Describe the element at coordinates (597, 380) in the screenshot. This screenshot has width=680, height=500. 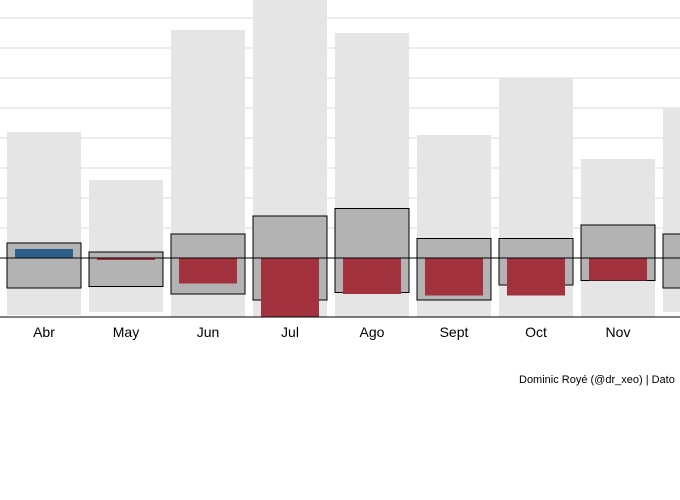
I see `source-caption: Dominic Royé (@dr_xeo) | Dato` at that location.